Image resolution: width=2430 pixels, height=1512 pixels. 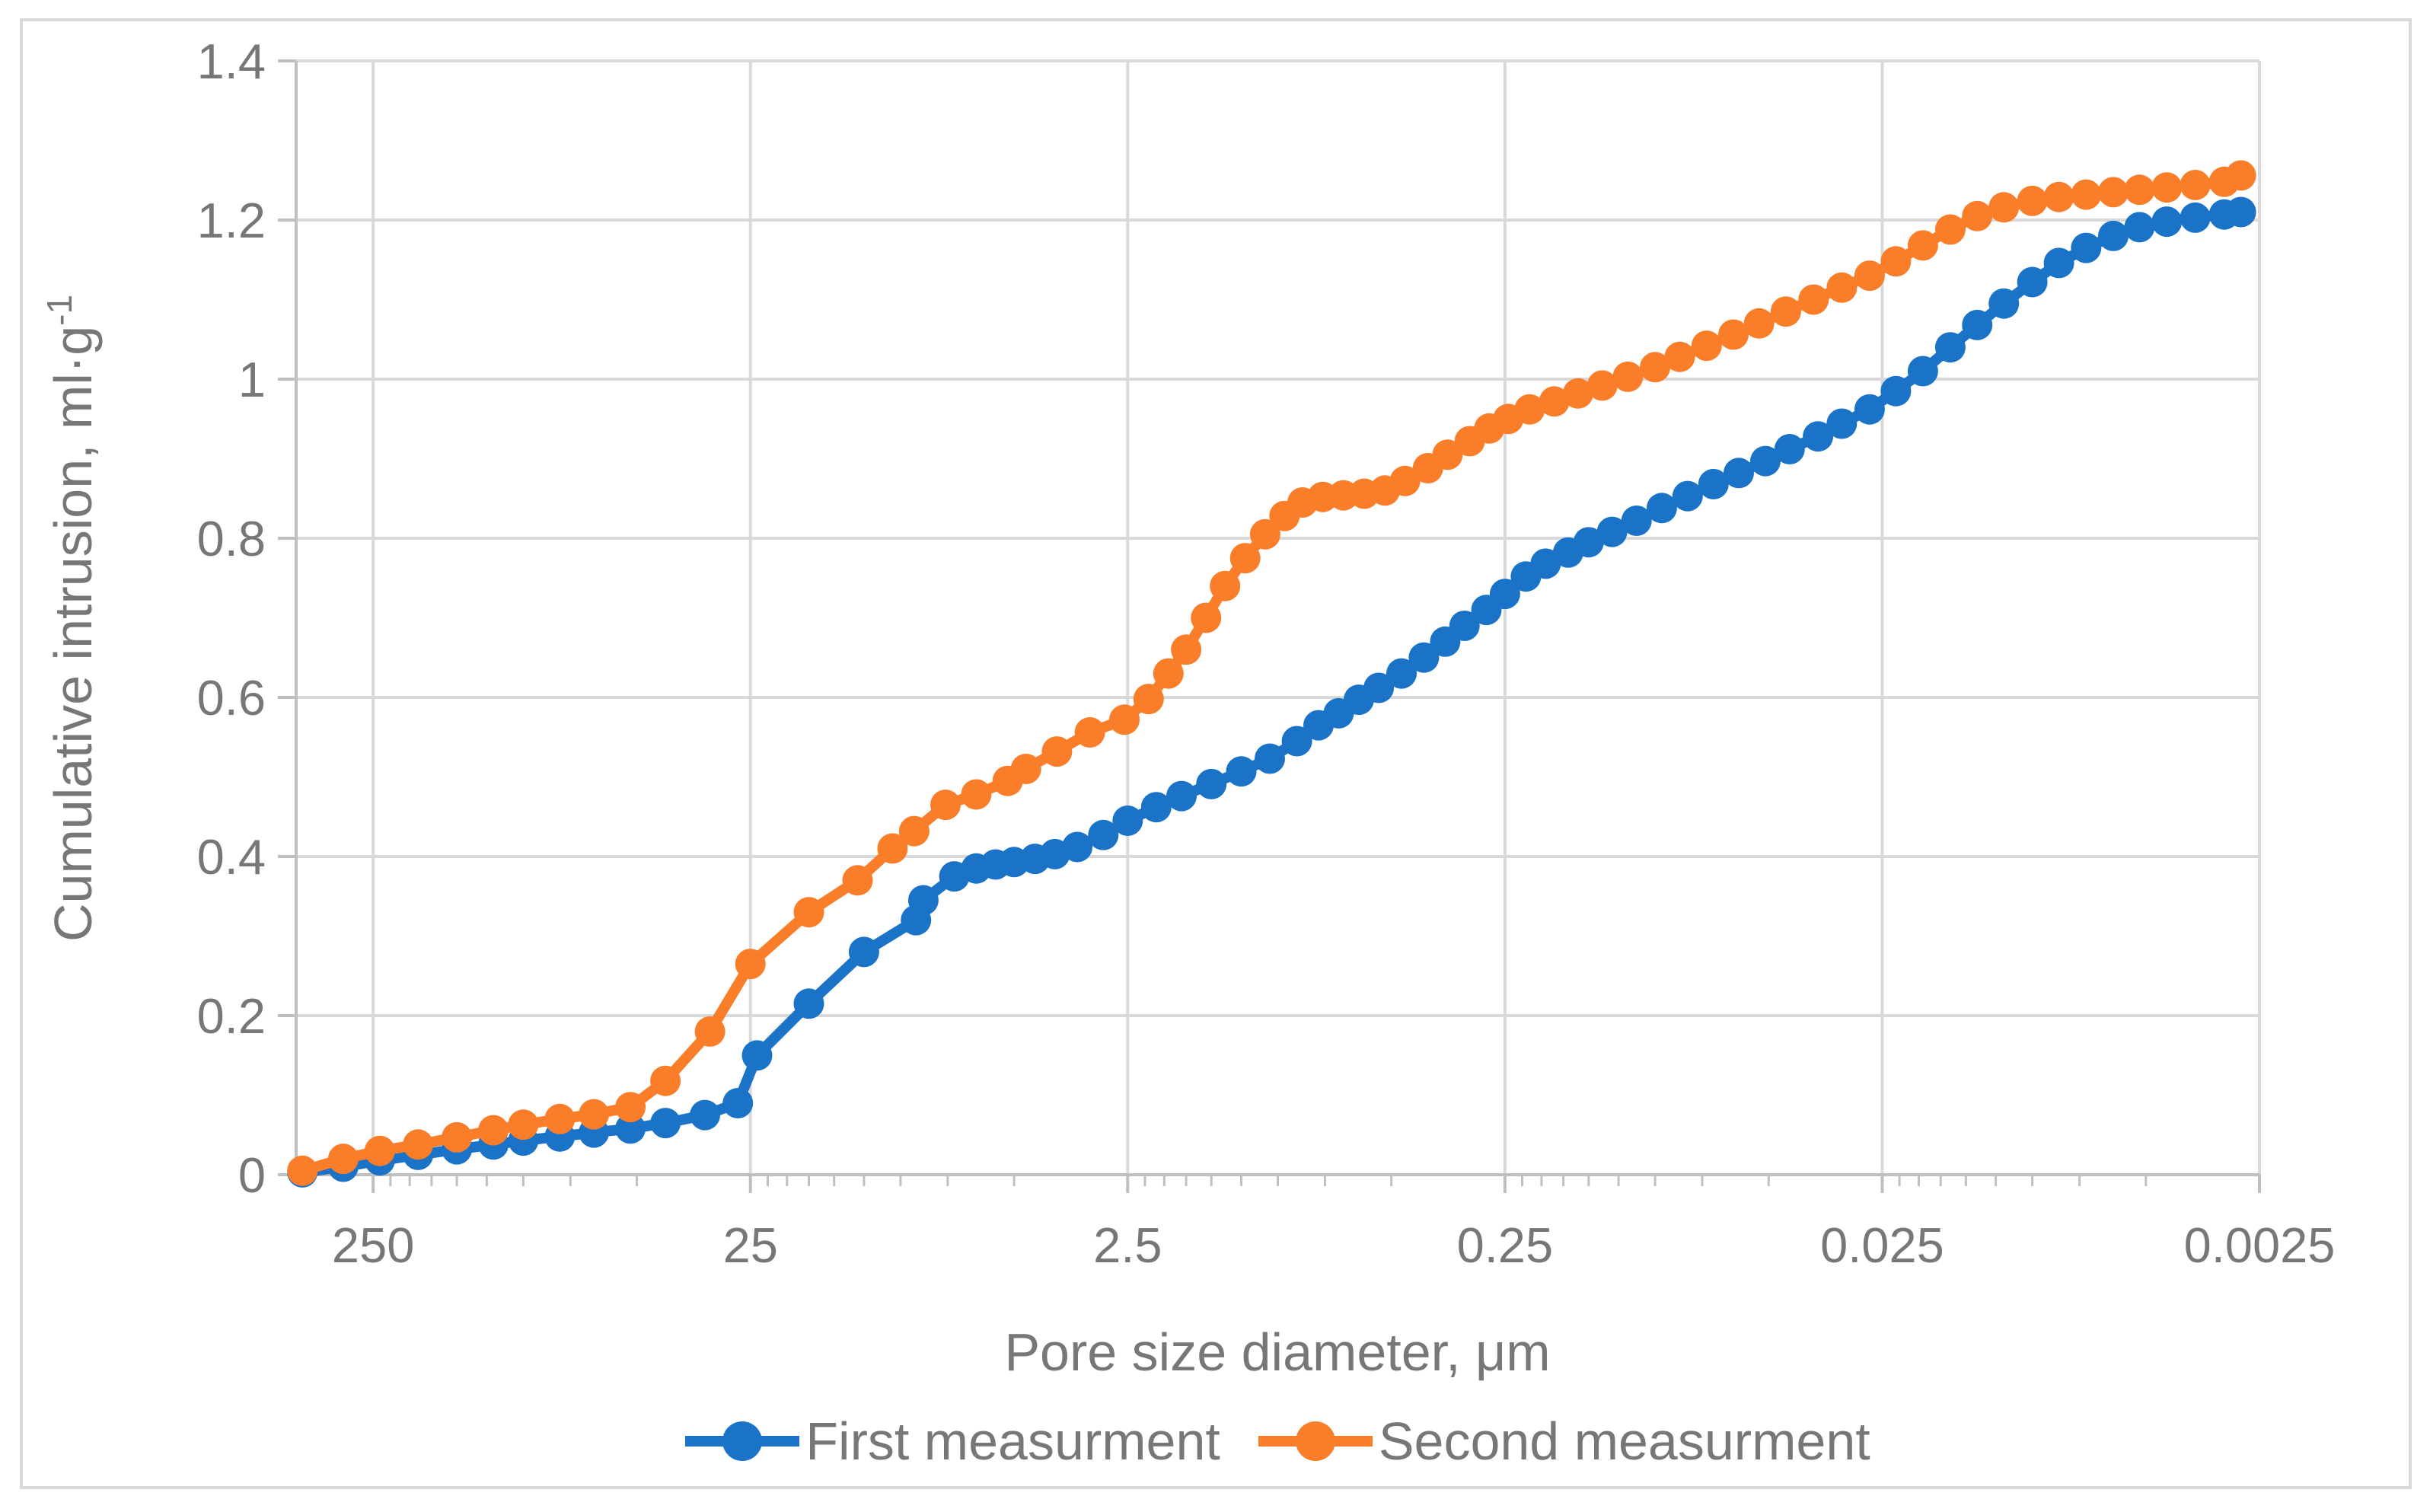 I want to click on x-tick-label: 2.5, so click(x=1127, y=1245).